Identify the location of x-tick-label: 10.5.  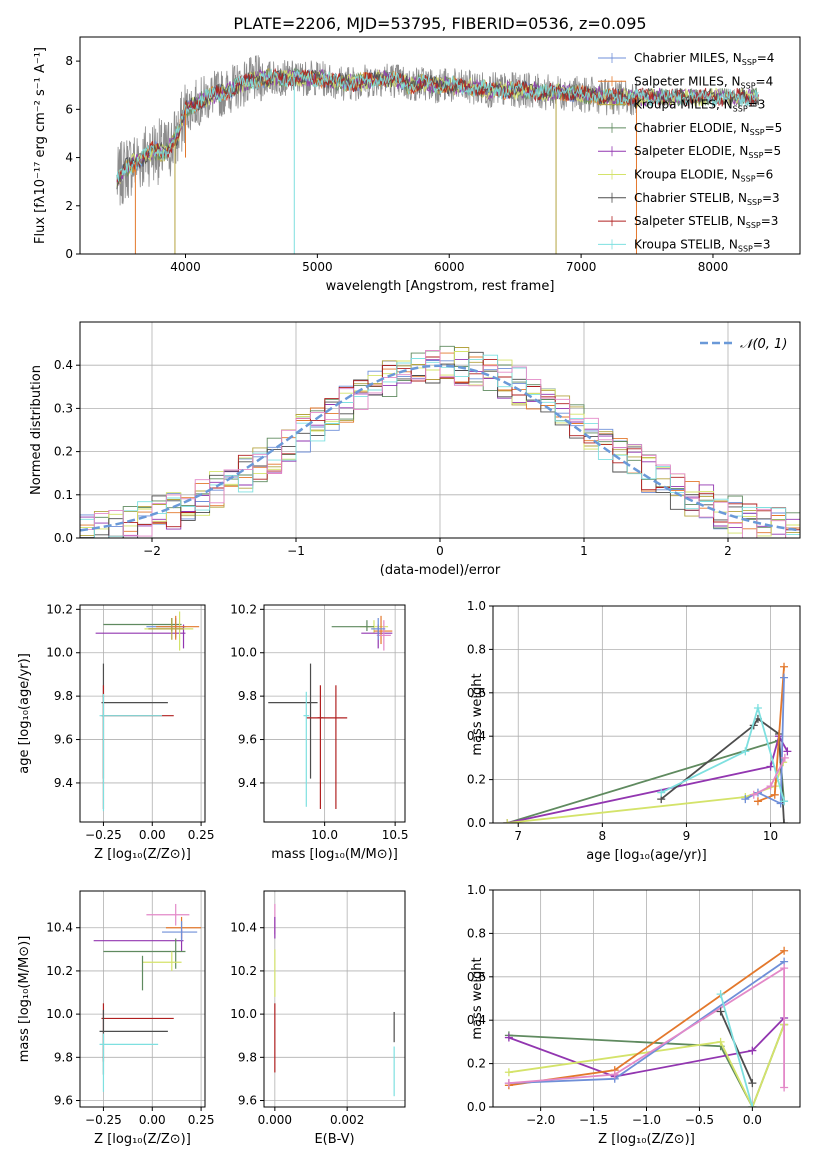
(395, 835).